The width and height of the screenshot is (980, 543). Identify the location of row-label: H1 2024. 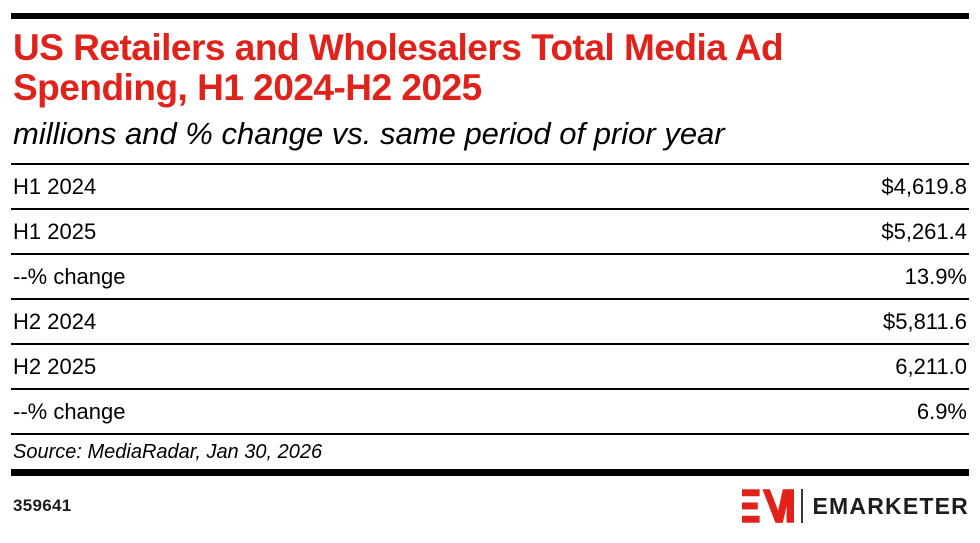
(55, 186).